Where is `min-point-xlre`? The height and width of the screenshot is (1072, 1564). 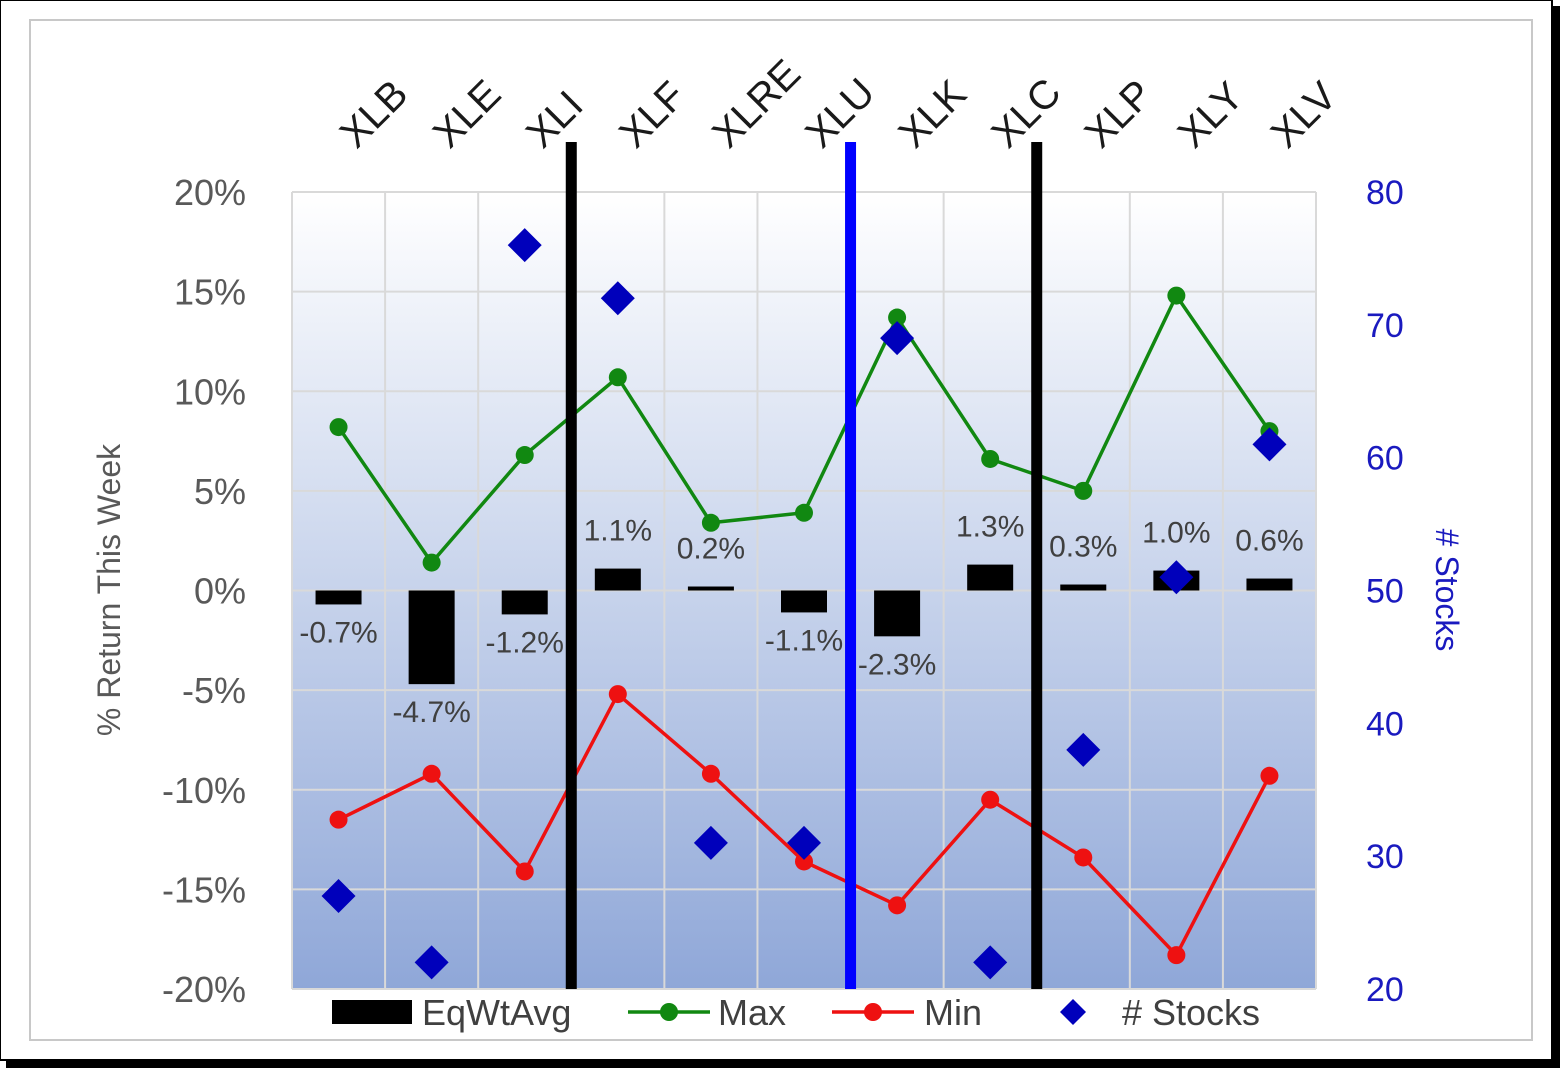
min-point-xlre is located at coordinates (710, 773).